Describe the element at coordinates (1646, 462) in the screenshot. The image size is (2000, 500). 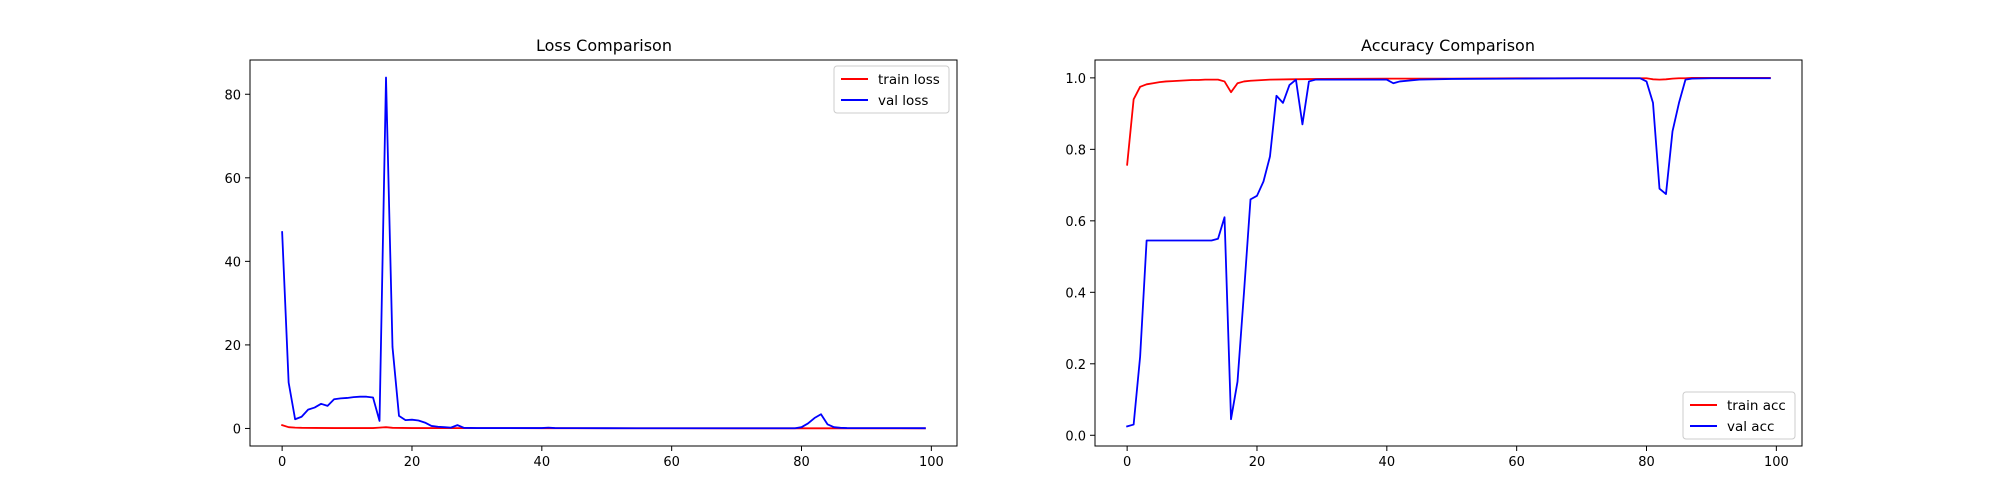
I see `accuracy-xtick-label: 80` at that location.